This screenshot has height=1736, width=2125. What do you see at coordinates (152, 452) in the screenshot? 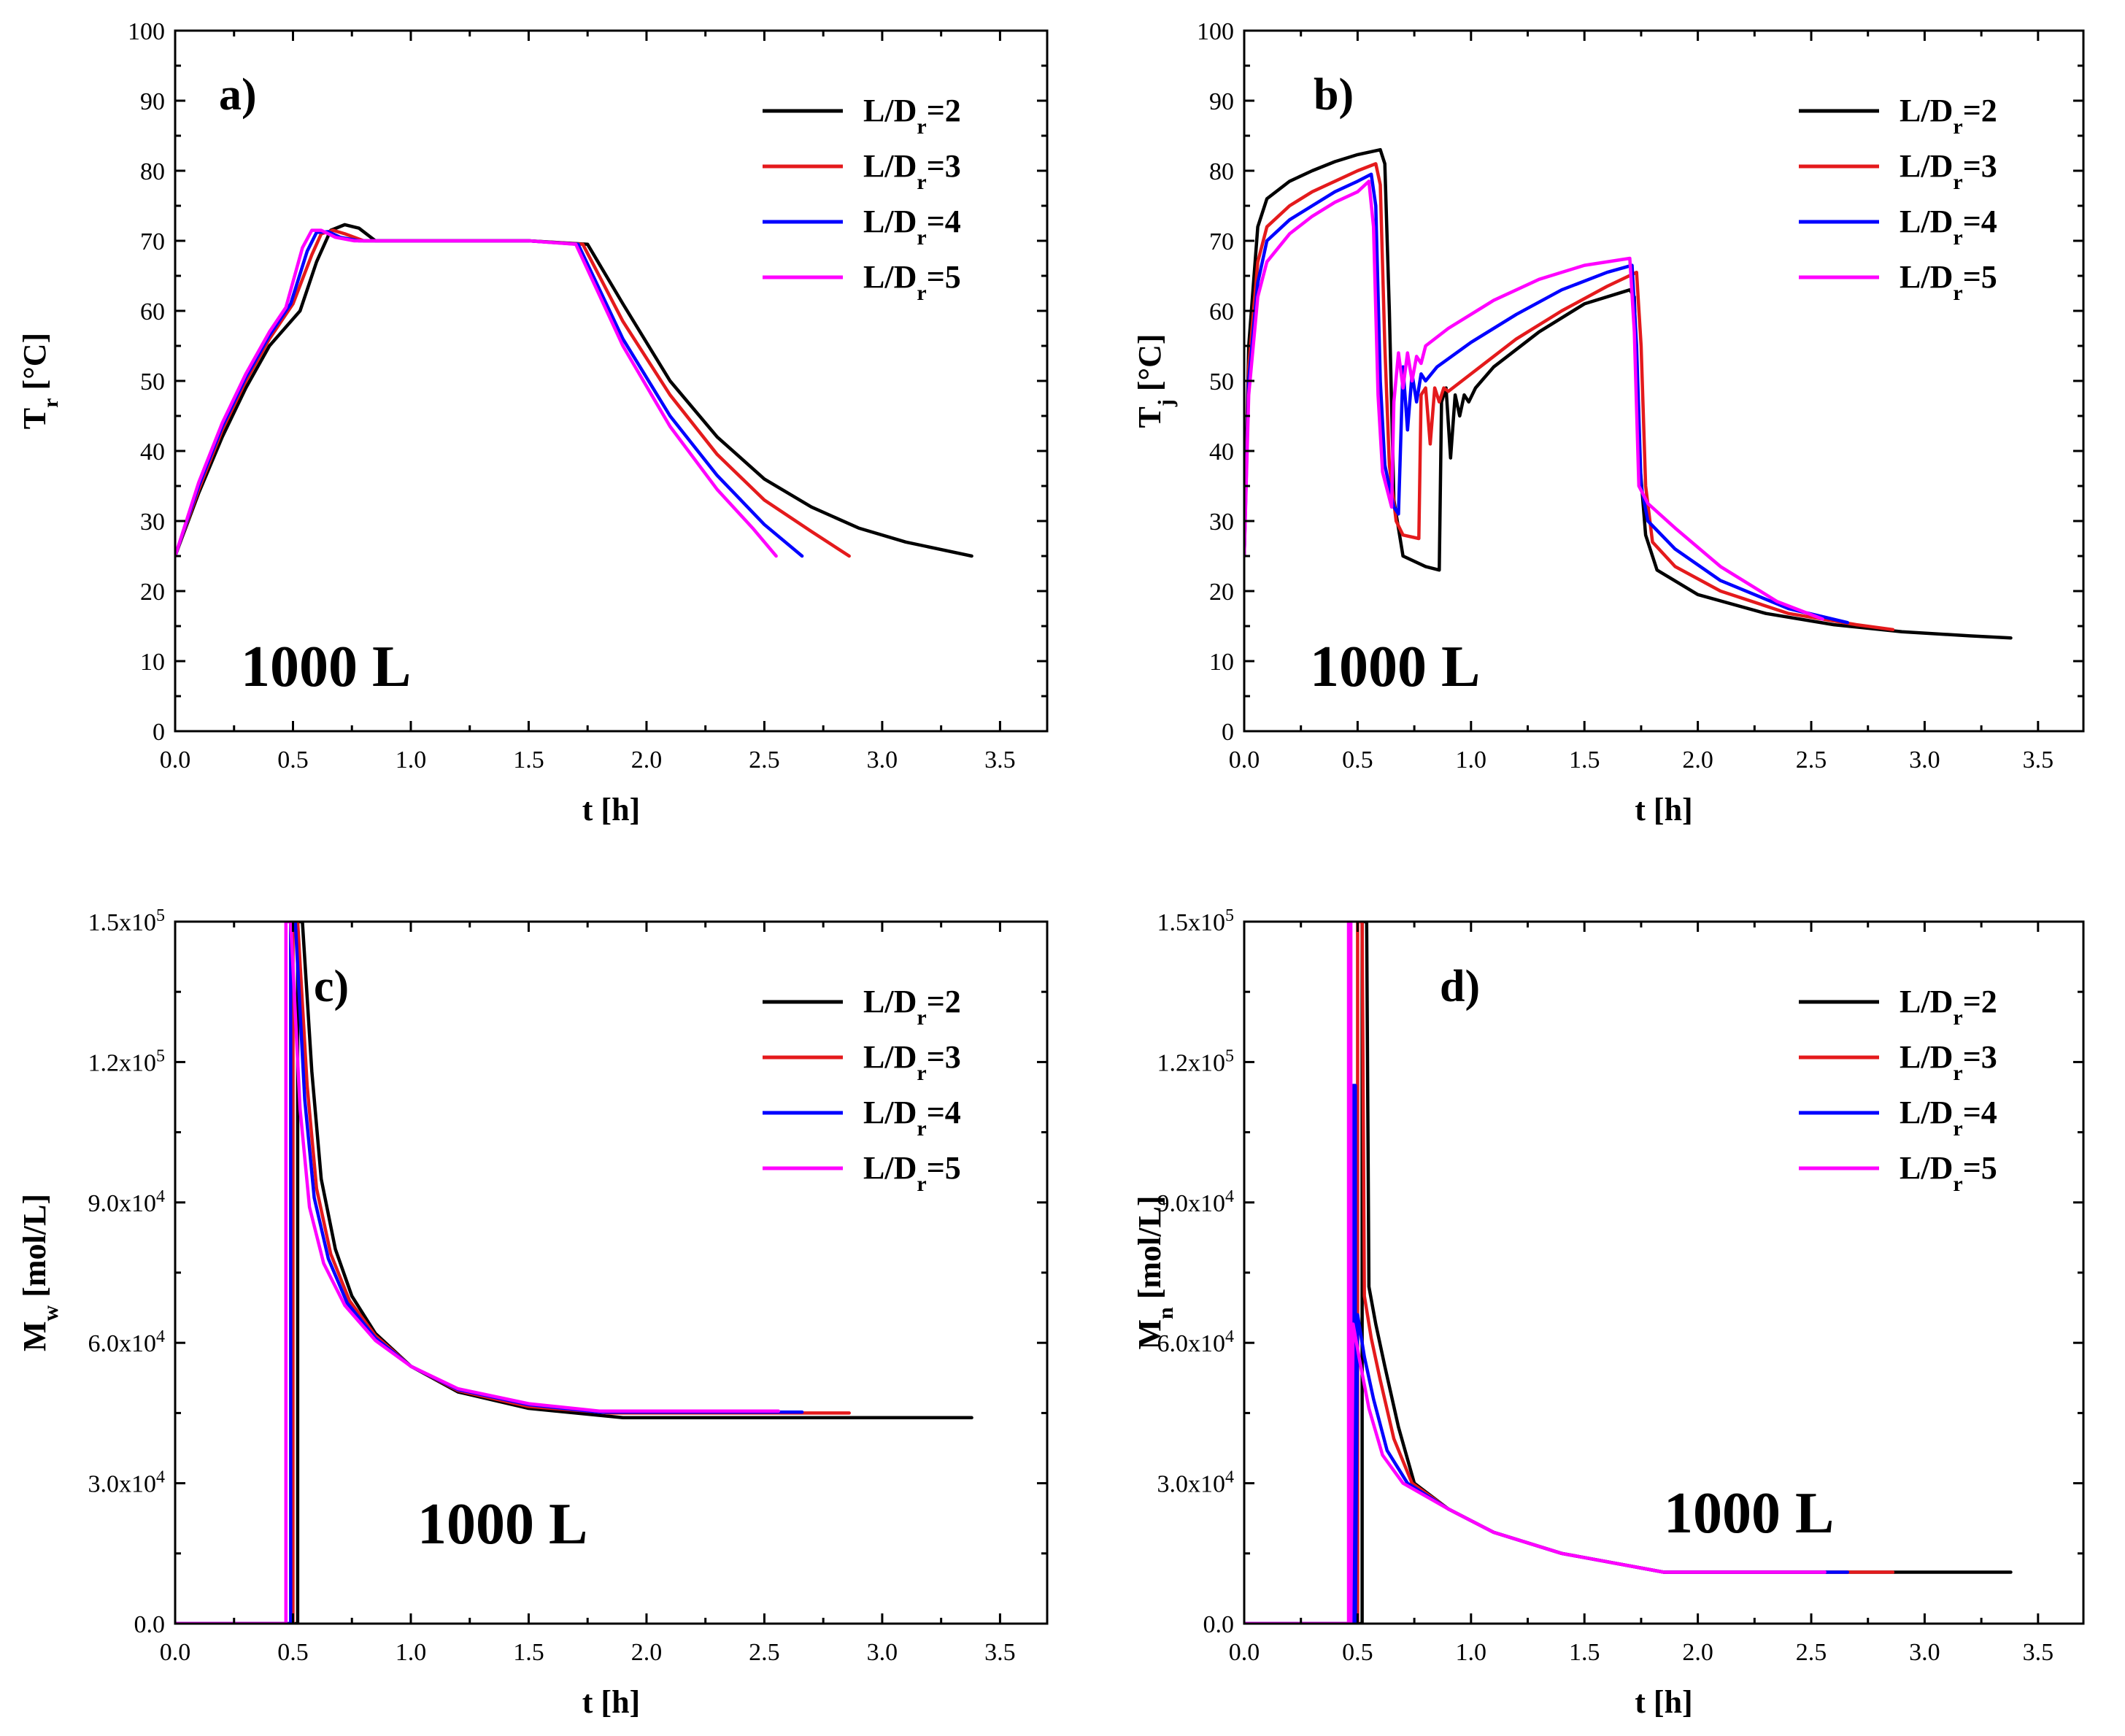
I see `y-tick-label: 40` at bounding box center [152, 452].